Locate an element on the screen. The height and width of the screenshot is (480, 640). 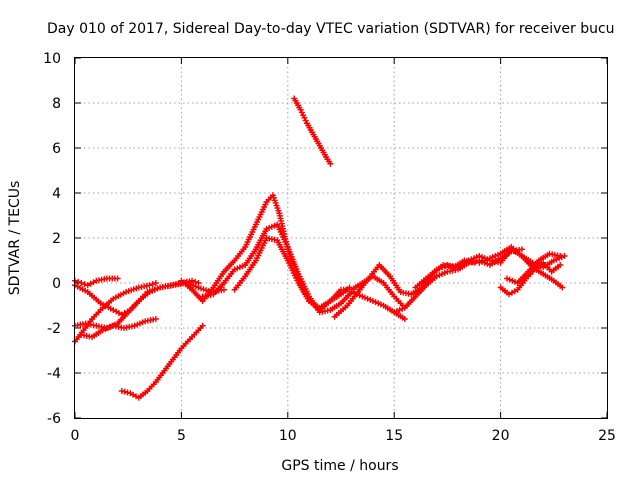
x-tick-label: 5 is located at coordinates (181, 436).